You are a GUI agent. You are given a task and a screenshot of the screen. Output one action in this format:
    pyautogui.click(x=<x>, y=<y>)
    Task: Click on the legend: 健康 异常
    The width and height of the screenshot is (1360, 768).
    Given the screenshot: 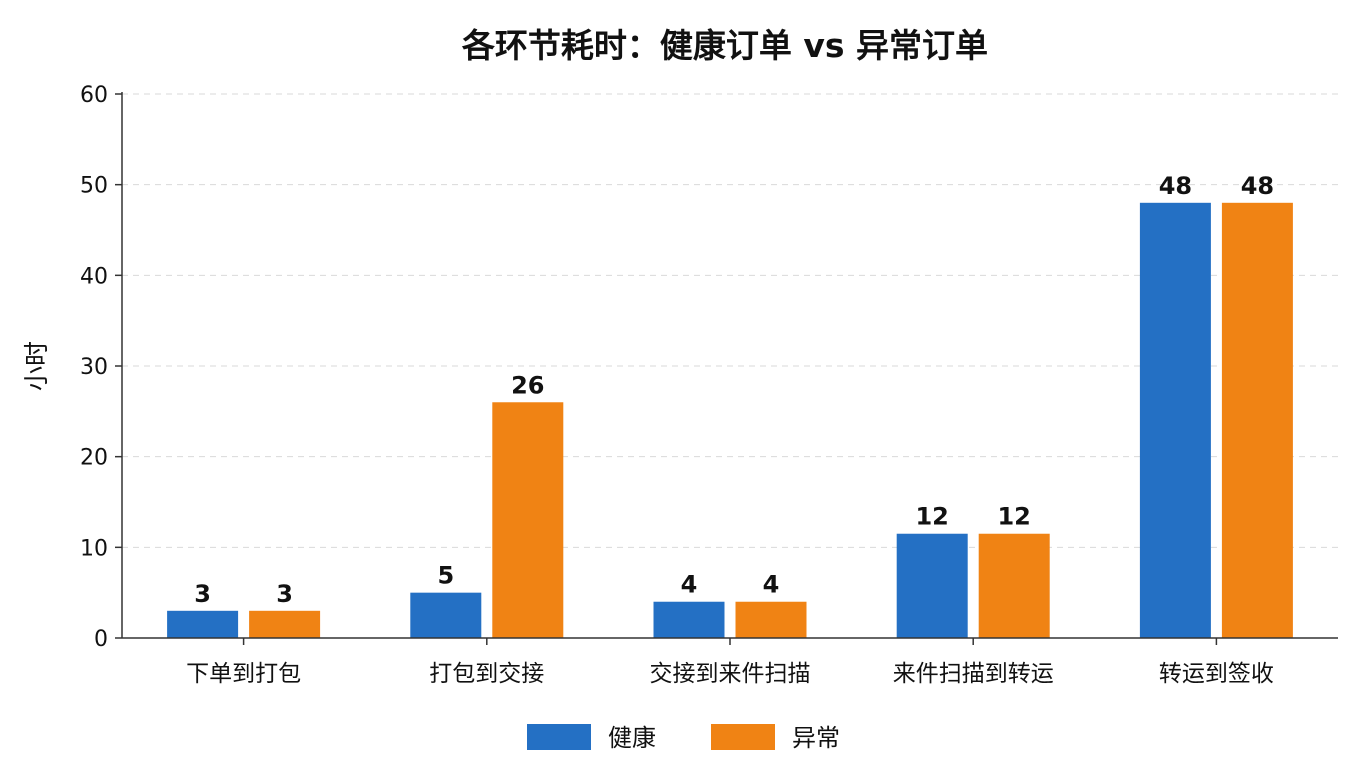 What is the action you would take?
    pyautogui.click(x=683, y=738)
    